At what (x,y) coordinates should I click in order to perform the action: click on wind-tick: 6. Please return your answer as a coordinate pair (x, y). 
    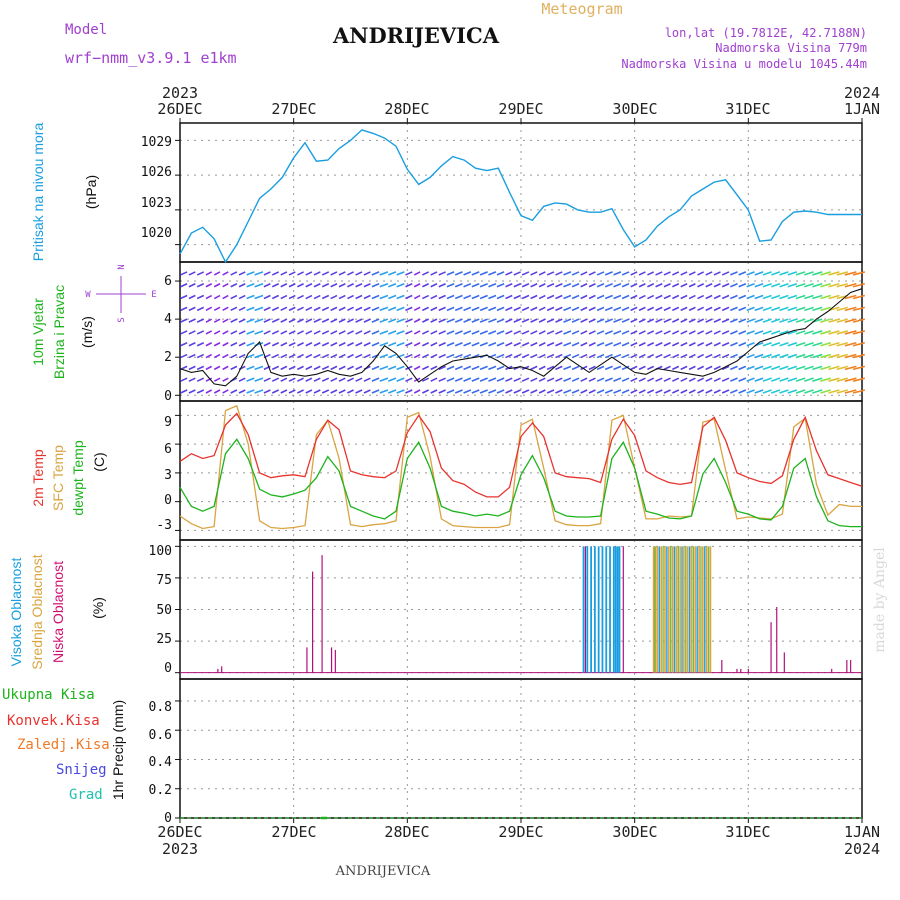
    Looking at the image, I should click on (168, 281).